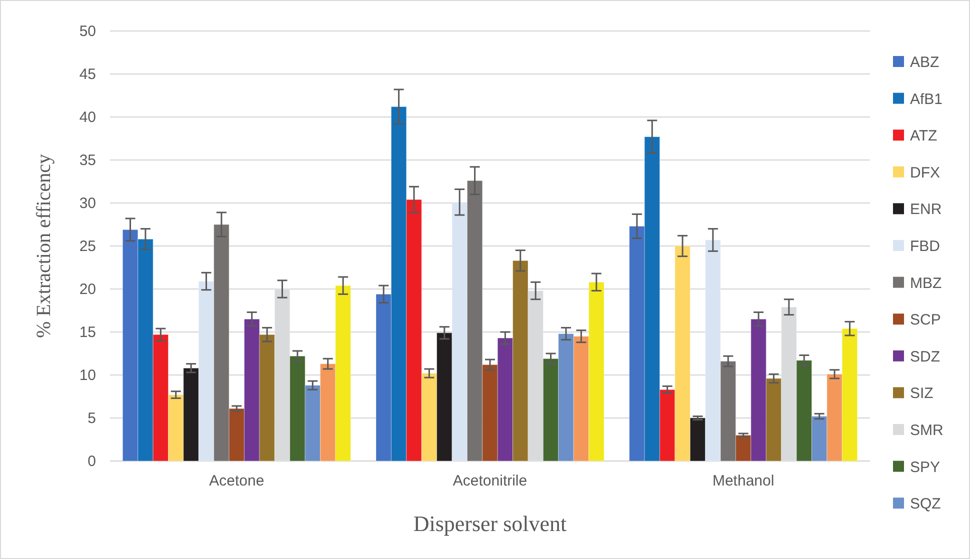  I want to click on y-tick-label: 50, so click(87, 31).